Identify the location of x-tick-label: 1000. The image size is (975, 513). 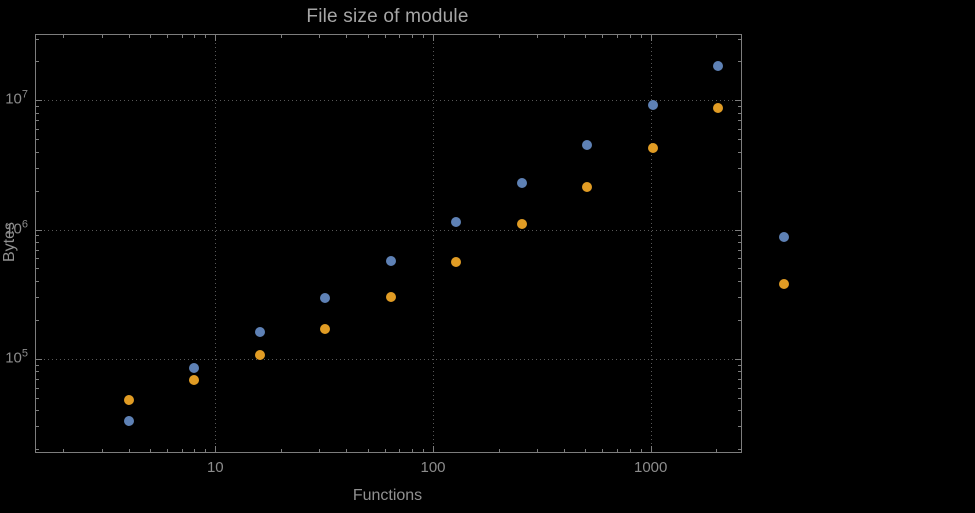
(651, 467).